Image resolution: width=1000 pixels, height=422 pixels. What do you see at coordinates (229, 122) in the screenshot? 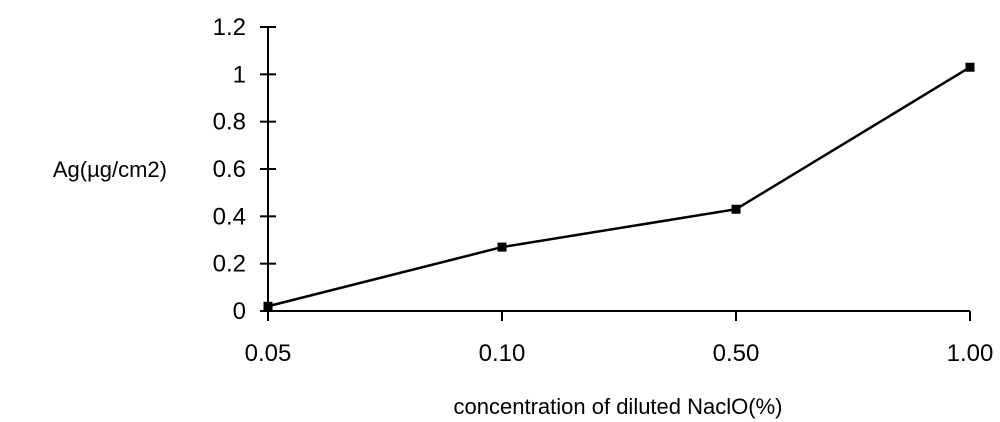
I see `y-tick-label: 0.8` at bounding box center [229, 122].